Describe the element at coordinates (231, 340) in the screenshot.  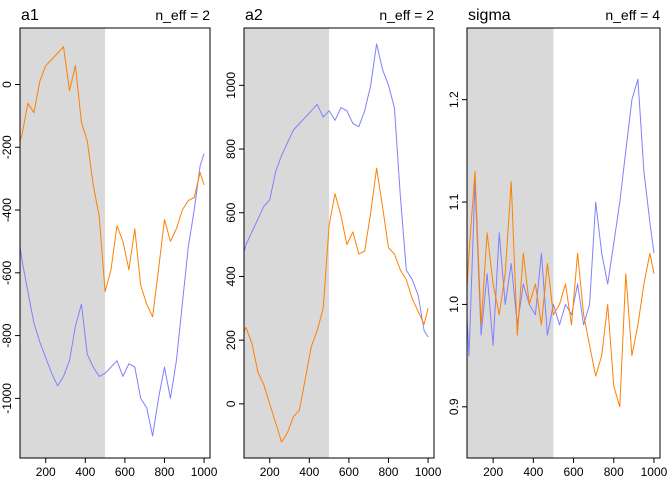
I see `y-tick-label: 200` at that location.